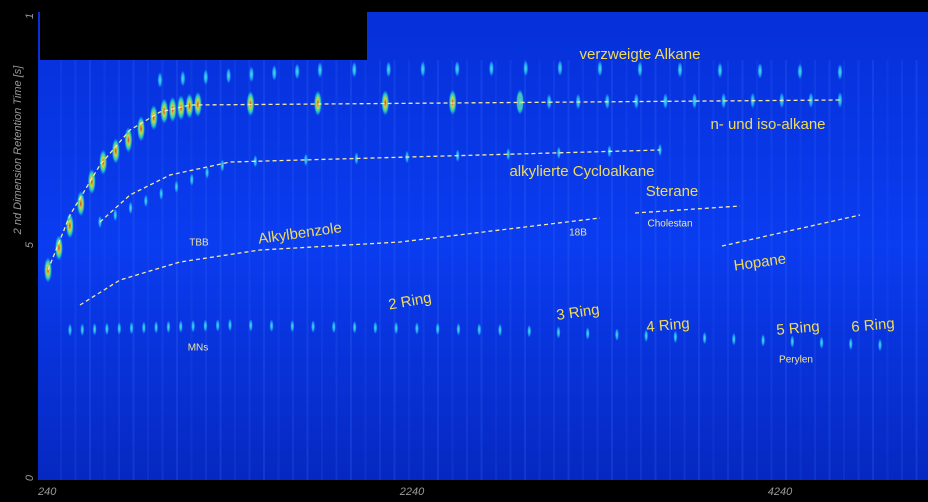 Image resolution: width=928 pixels, height=502 pixels. Describe the element at coordinates (412, 492) in the screenshot. I see `x-tick-label: 2240` at that location.